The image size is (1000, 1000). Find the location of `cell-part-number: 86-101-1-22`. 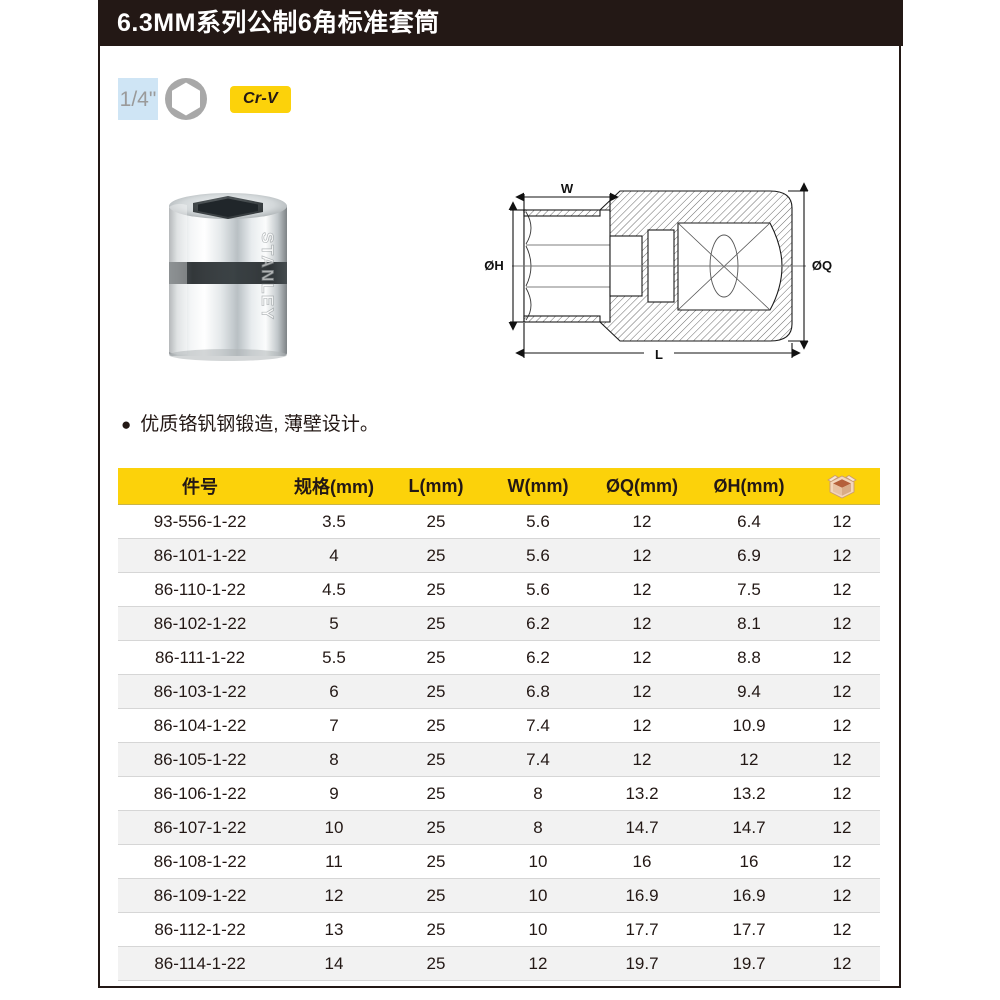

cell-part-number: 86-101-1-22 is located at coordinates (200, 555).